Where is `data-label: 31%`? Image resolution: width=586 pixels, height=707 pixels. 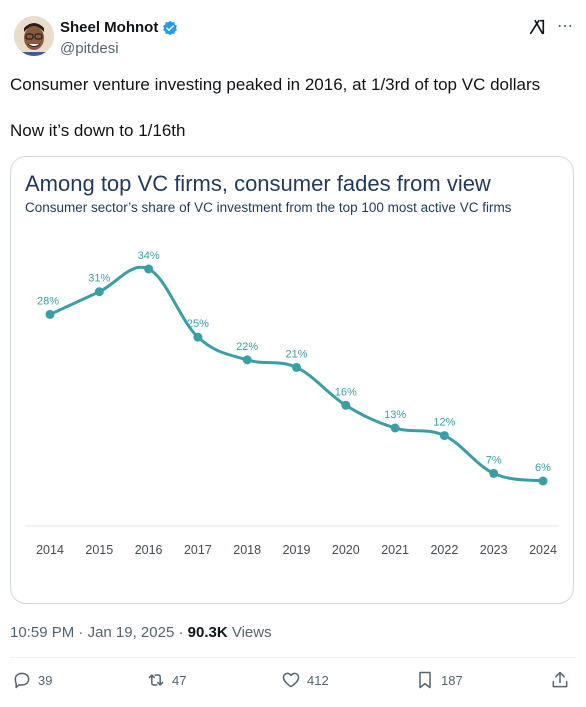 data-label: 31% is located at coordinates (99, 279).